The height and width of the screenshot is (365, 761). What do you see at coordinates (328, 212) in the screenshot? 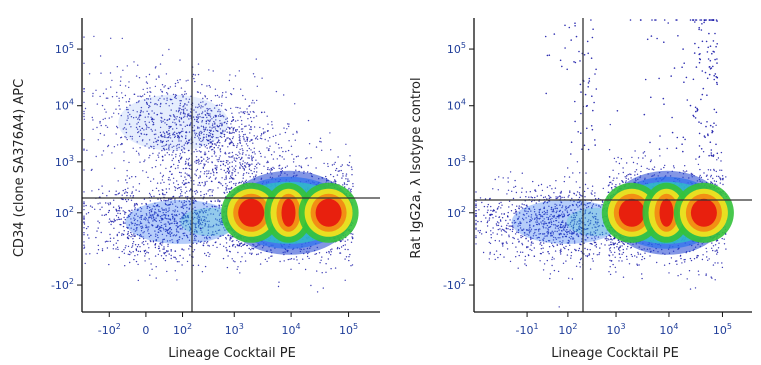
I see `density-contour` at bounding box center [328, 212].